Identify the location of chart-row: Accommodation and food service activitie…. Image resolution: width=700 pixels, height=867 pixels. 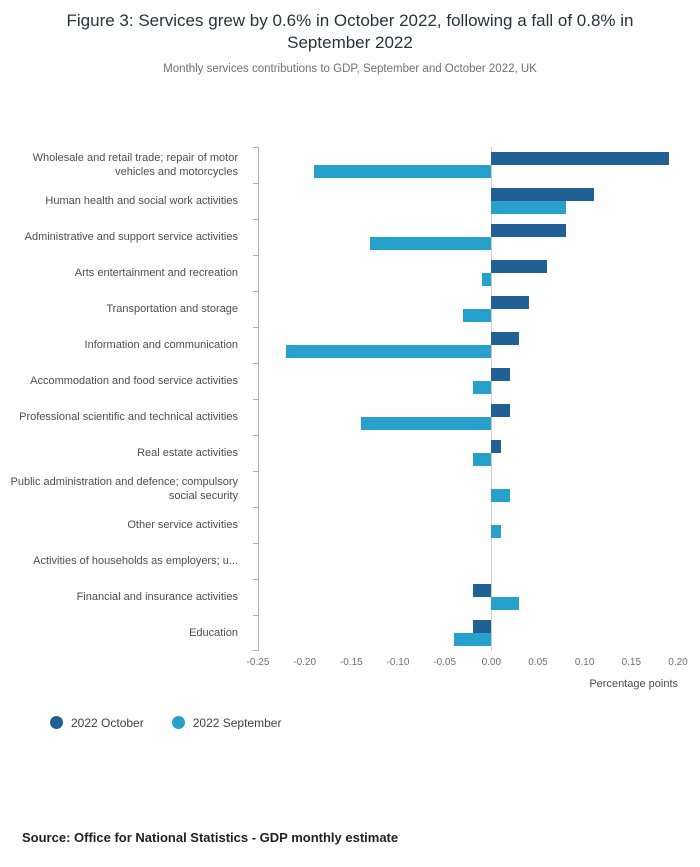
(350, 380).